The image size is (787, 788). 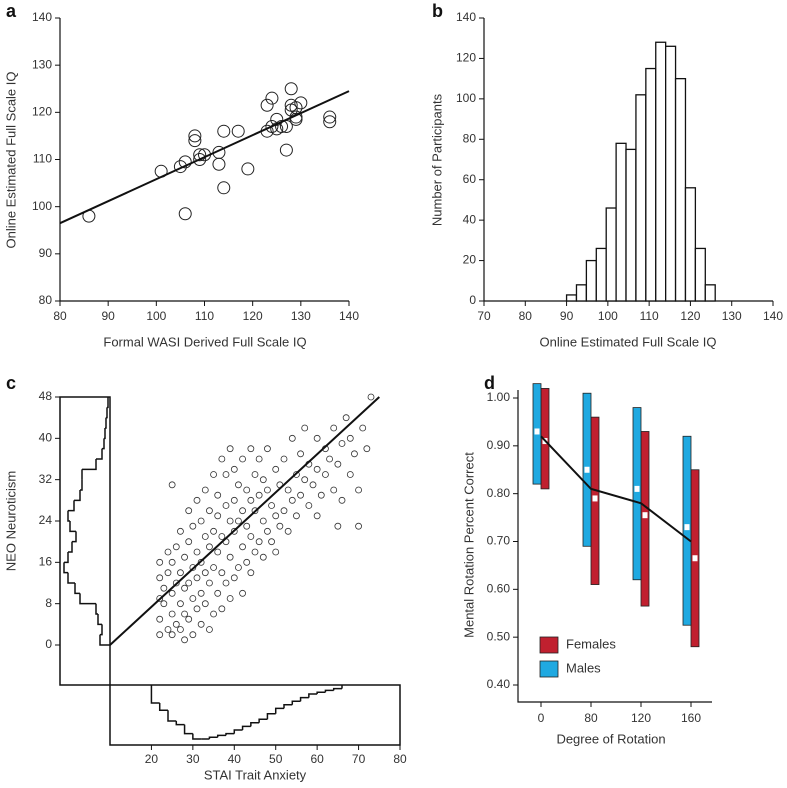 What do you see at coordinates (301, 316) in the screenshot?
I see `x-tick-label: 130` at bounding box center [301, 316].